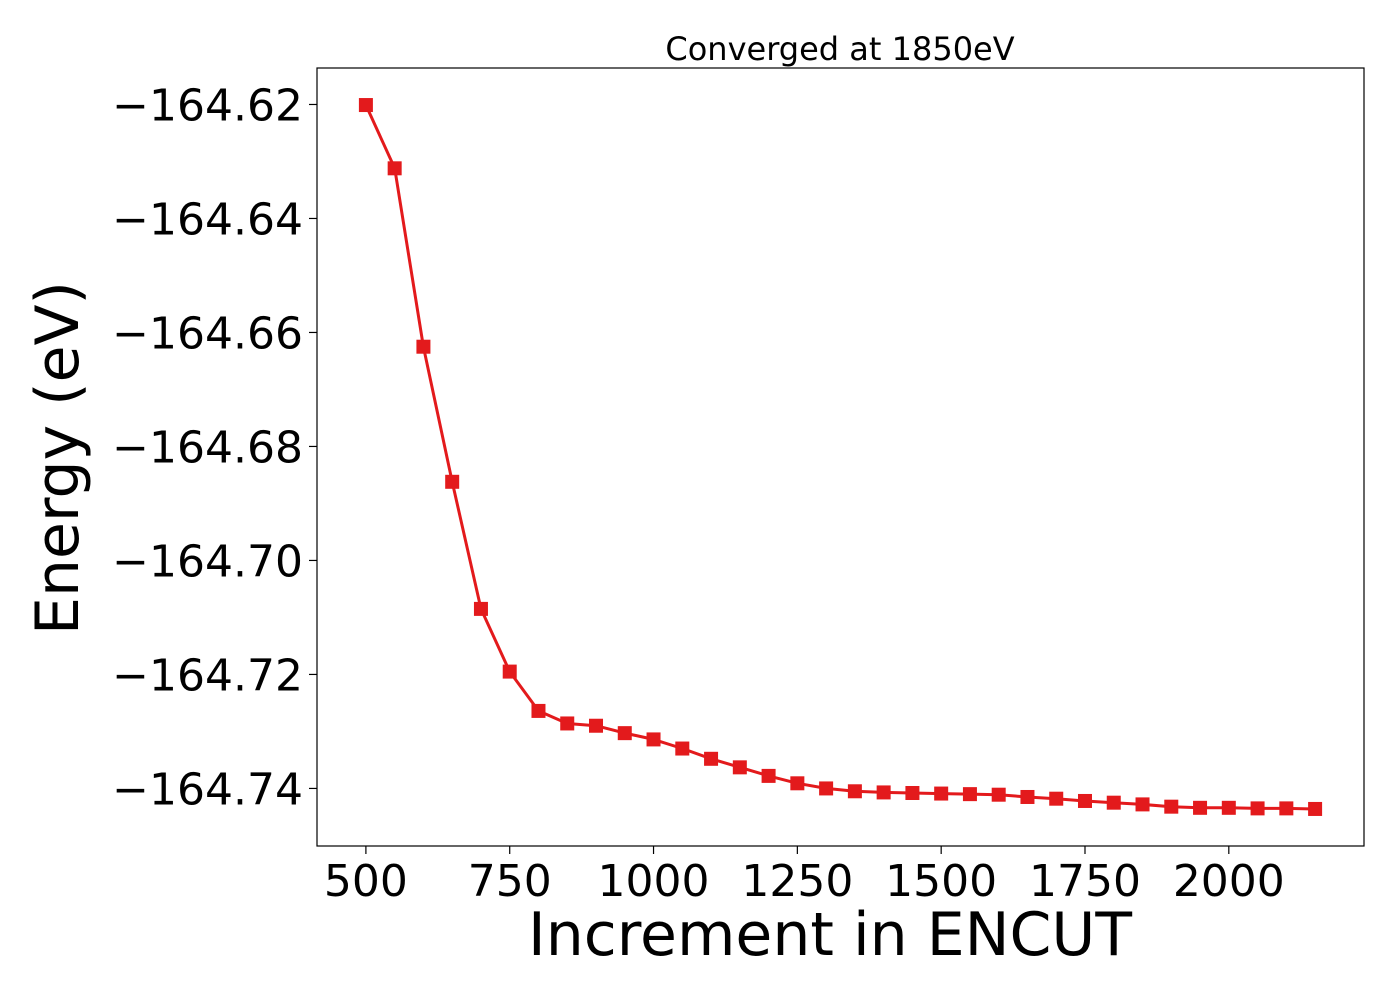 Image resolution: width=1400 pixels, height=1000 pixels. What do you see at coordinates (830, 935) in the screenshot?
I see `x-axis-label: Increment in ENCUT` at bounding box center [830, 935].